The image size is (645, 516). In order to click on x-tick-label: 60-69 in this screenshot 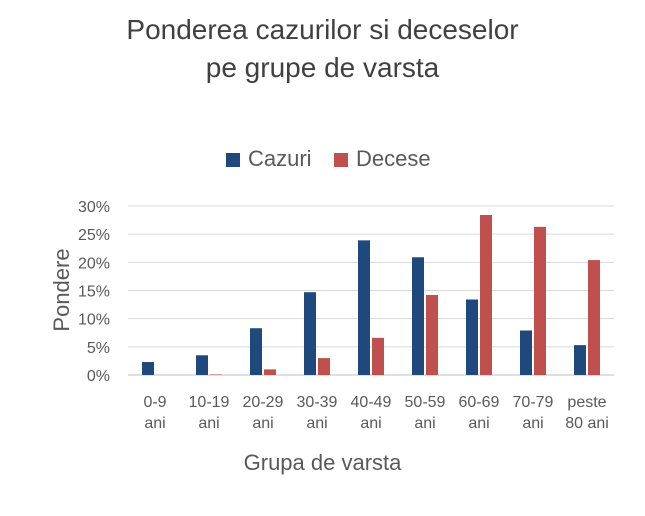, I will do `click(479, 402)`.